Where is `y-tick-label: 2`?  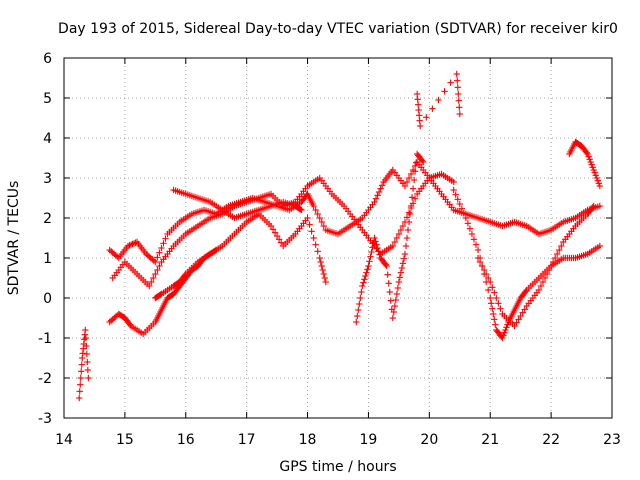 y-tick-label: 2 is located at coordinates (47, 219).